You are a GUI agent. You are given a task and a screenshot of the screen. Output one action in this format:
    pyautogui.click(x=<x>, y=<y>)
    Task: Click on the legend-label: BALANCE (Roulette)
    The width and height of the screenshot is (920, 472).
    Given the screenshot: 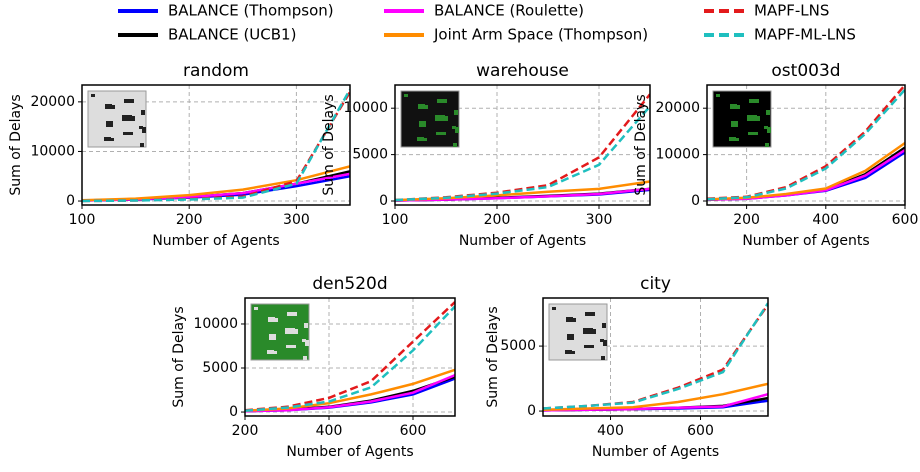 What is the action you would take?
    pyautogui.click(x=509, y=11)
    